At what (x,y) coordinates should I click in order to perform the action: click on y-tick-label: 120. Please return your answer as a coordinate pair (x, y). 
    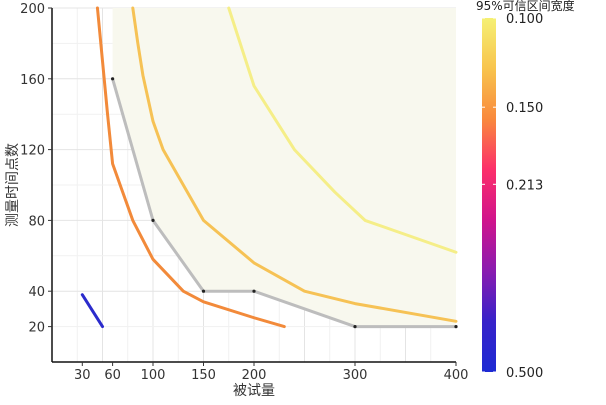
    Looking at the image, I should click on (32, 151).